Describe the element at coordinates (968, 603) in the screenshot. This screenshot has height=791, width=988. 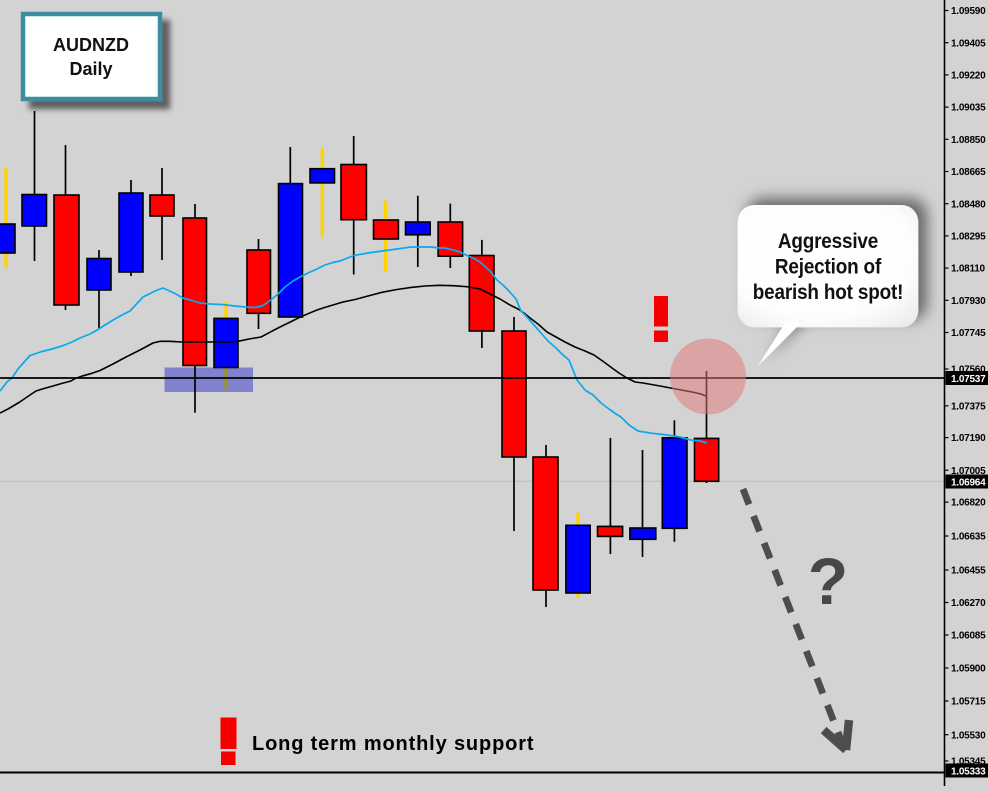
I see `svg-text: 1.06270` at that location.